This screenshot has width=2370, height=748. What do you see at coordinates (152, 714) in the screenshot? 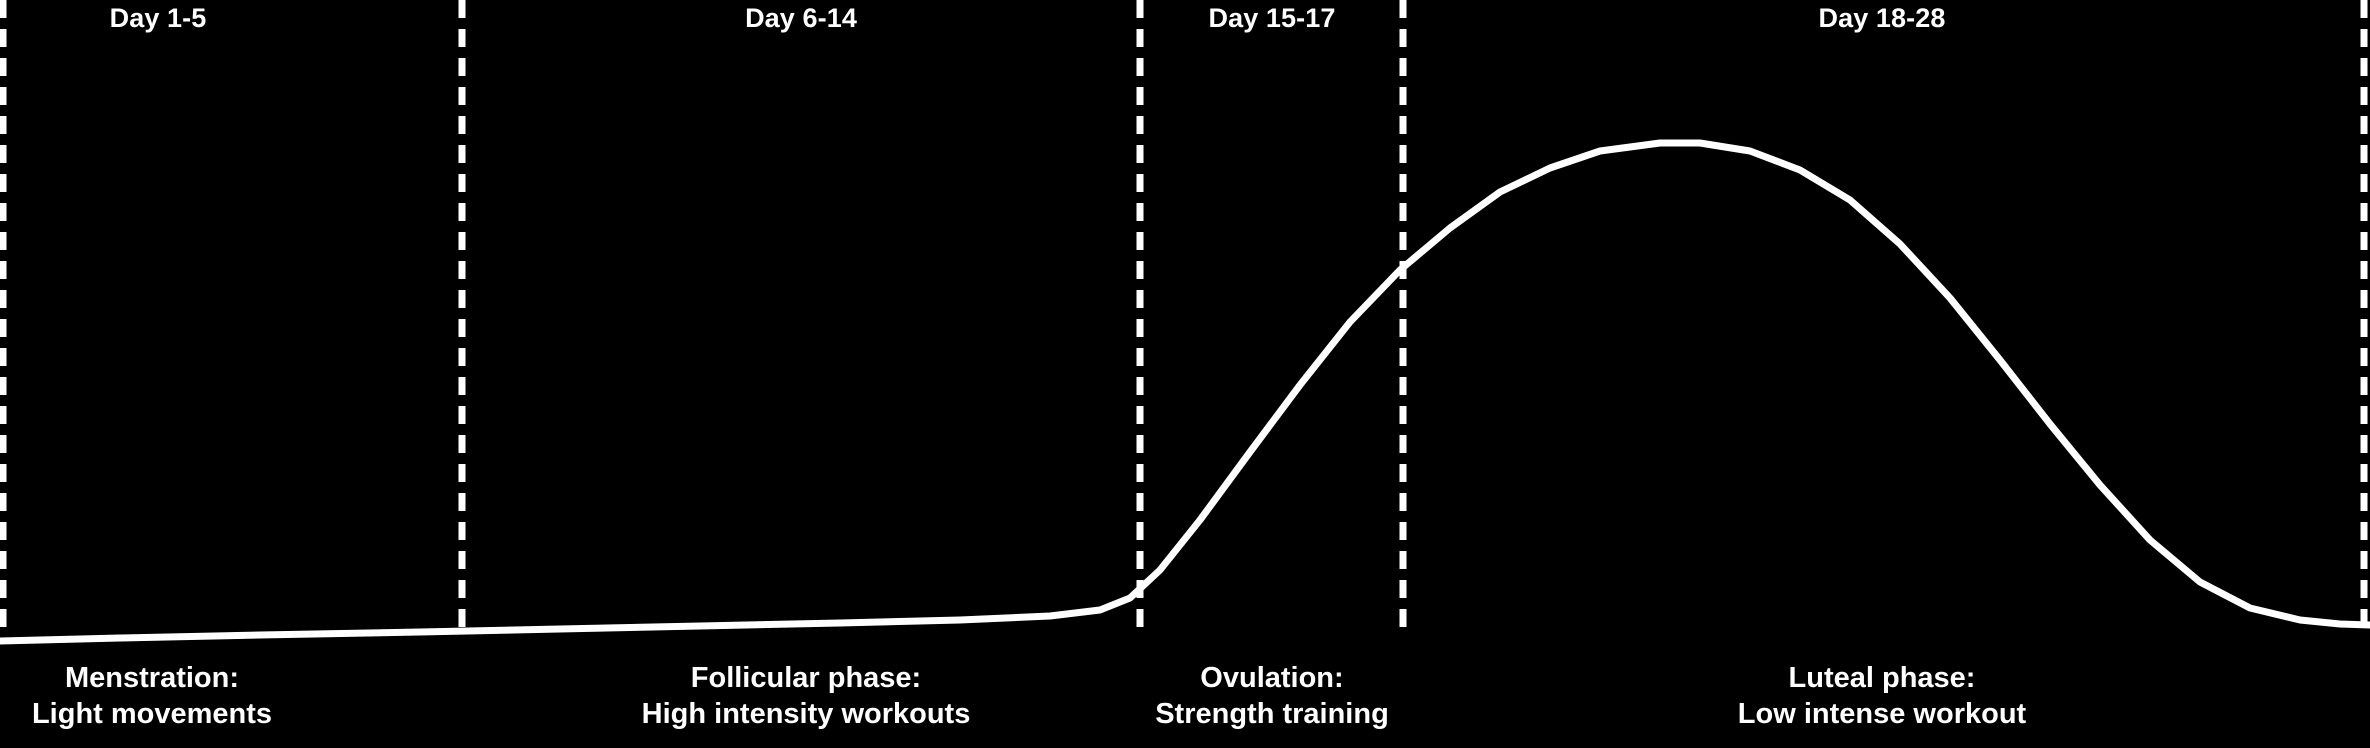
I see `phase-recommendation-menstration: Light movements` at bounding box center [152, 714].